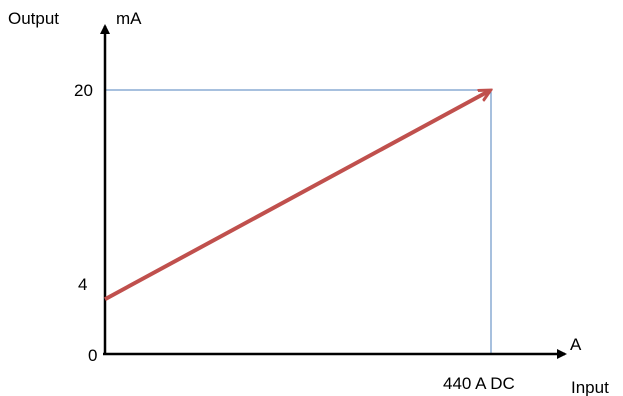 This screenshot has width=623, height=396. What do you see at coordinates (129, 18) in the screenshot?
I see `y-unit-label: mA` at bounding box center [129, 18].